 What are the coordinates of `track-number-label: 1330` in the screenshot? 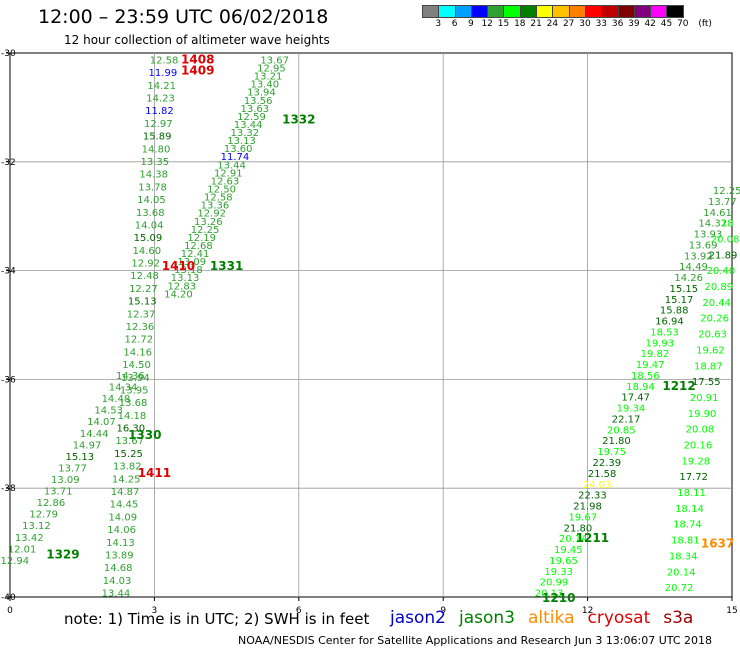 It's located at (144, 435).